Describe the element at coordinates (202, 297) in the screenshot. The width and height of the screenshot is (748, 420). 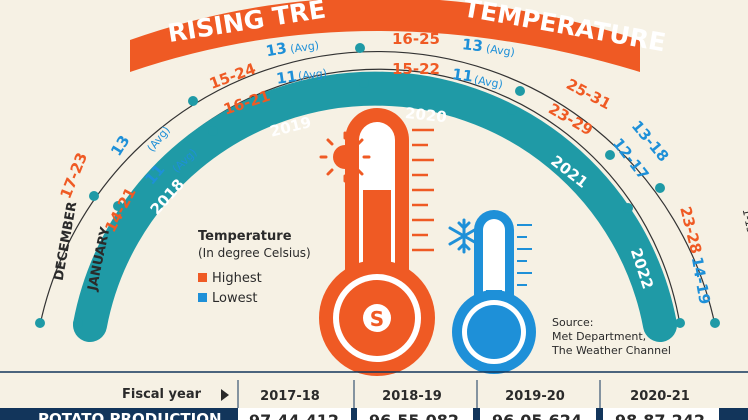
I see `legend-swatch-lowest` at that location.